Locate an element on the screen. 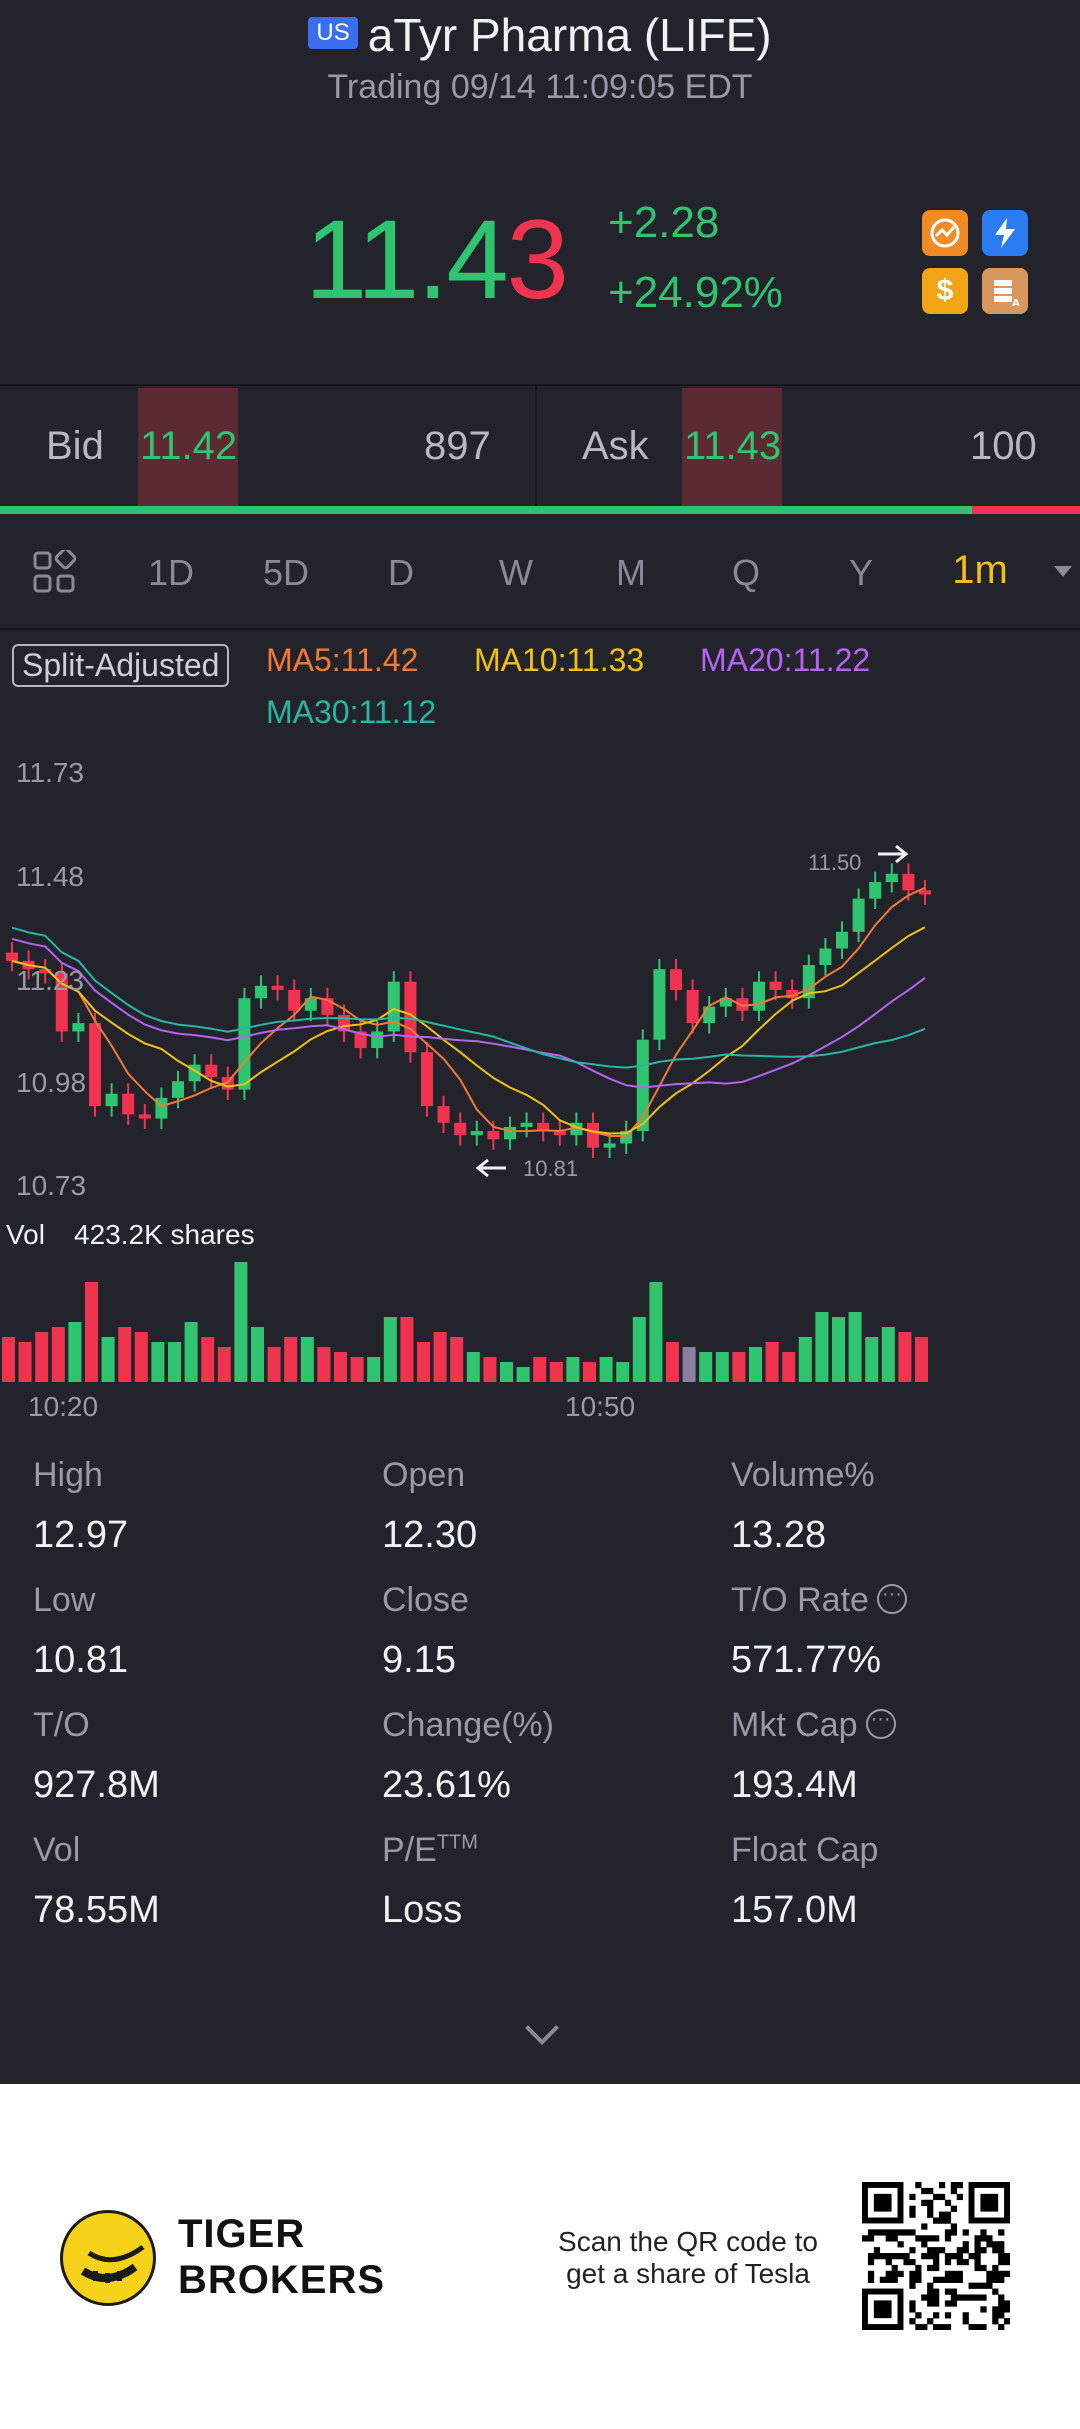  ask-label: Ask is located at coordinates (615, 446).